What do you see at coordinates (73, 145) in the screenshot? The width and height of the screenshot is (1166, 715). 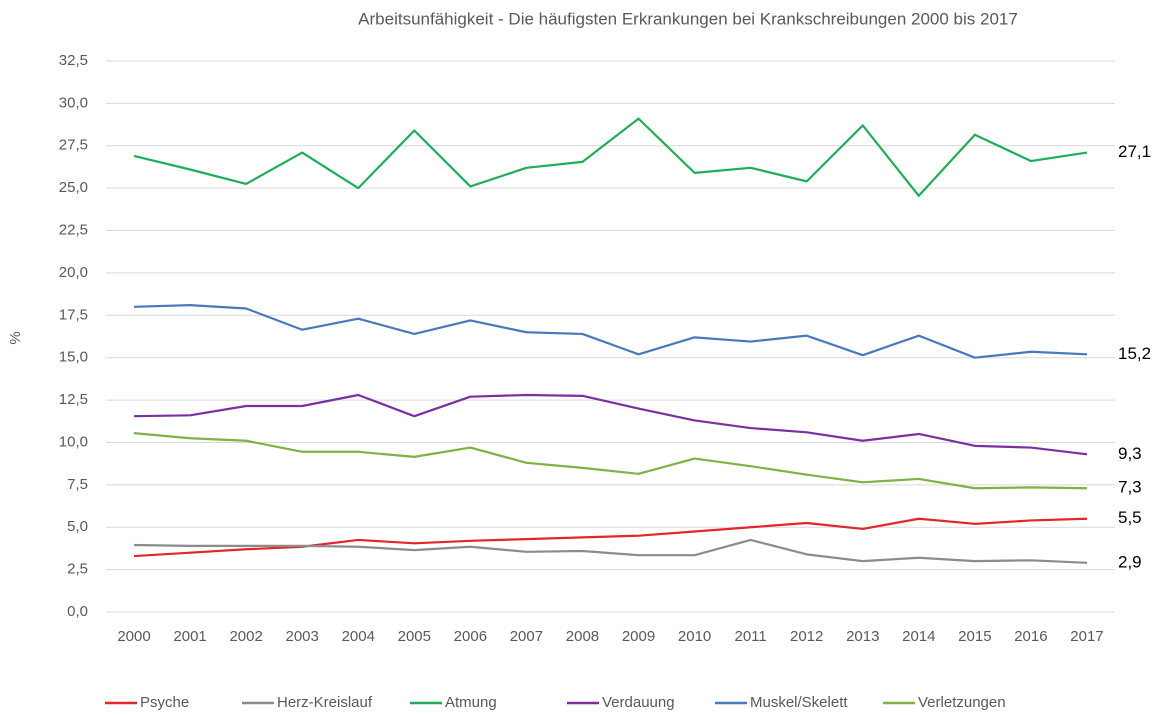 I see `y-tick-label: 27,5` at bounding box center [73, 145].